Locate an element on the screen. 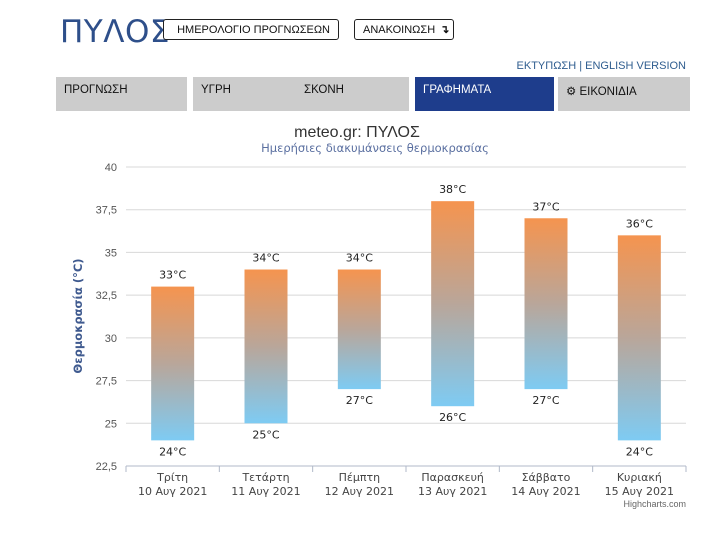 This screenshot has width=714, height=543. y-tick-label: 40 is located at coordinates (111, 168).